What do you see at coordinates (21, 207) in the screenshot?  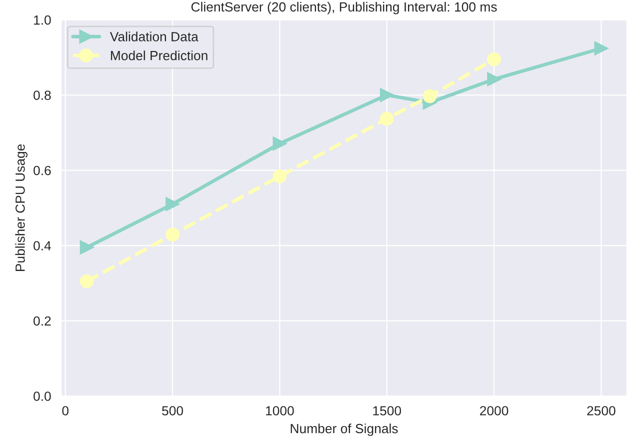 I see `y-axis-title: Publisher CPU Usage` at bounding box center [21, 207].